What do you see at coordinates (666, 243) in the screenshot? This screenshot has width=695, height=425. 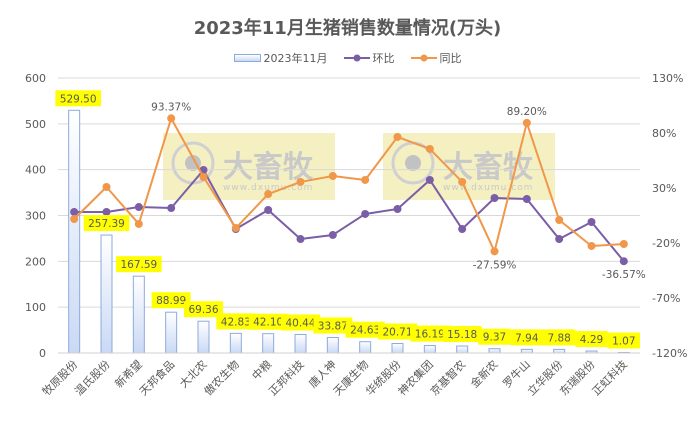 I see `right-axis-tick: -20%` at bounding box center [666, 243].